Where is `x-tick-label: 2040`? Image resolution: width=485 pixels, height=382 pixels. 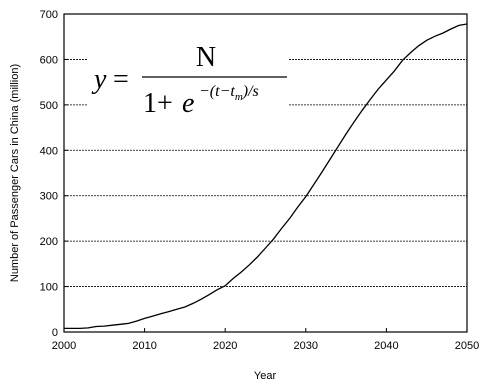 x-tick-label: 2040 is located at coordinates (386, 346).